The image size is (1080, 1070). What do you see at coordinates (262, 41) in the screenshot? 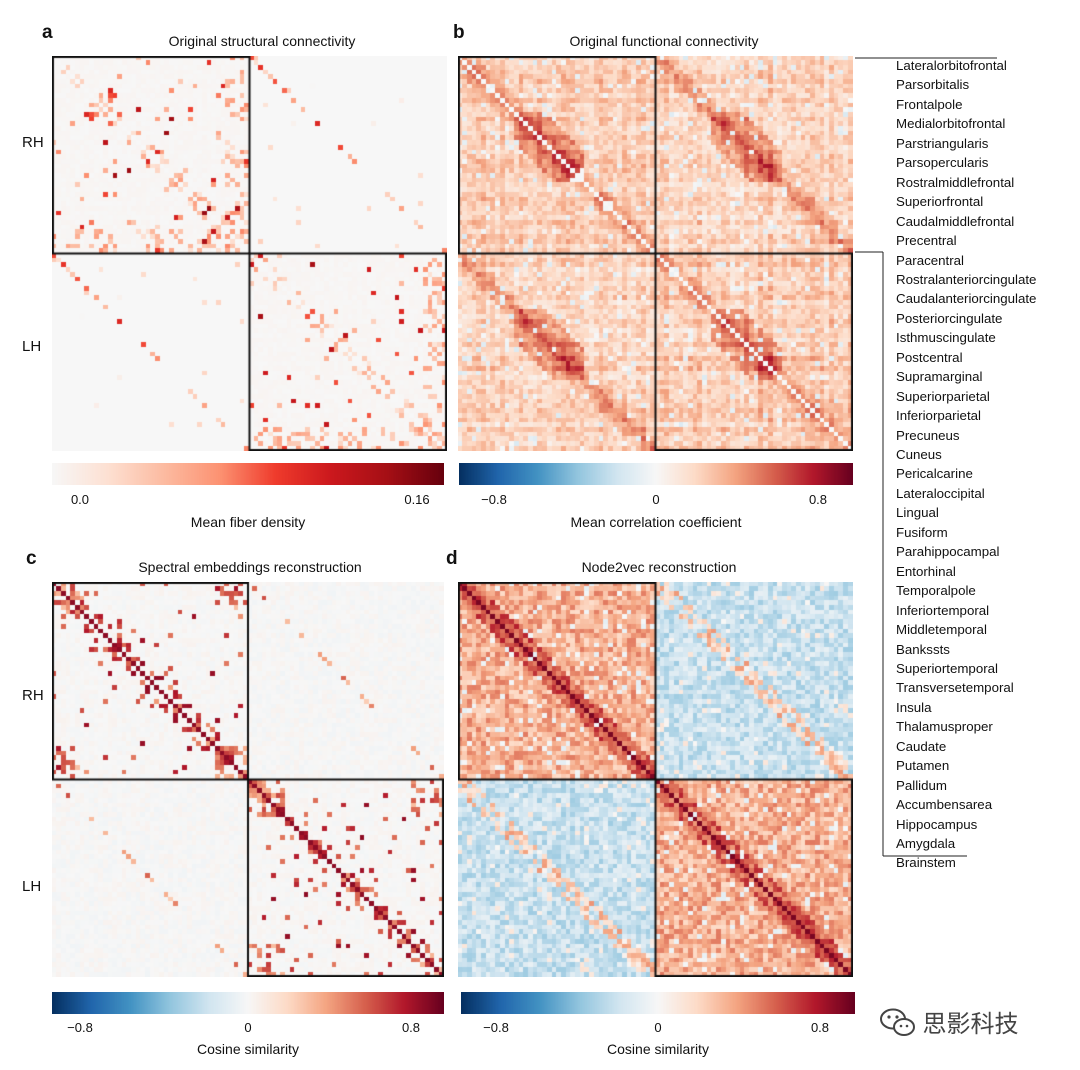
I see `panel-title-a: Original structural connectivity` at bounding box center [262, 41].